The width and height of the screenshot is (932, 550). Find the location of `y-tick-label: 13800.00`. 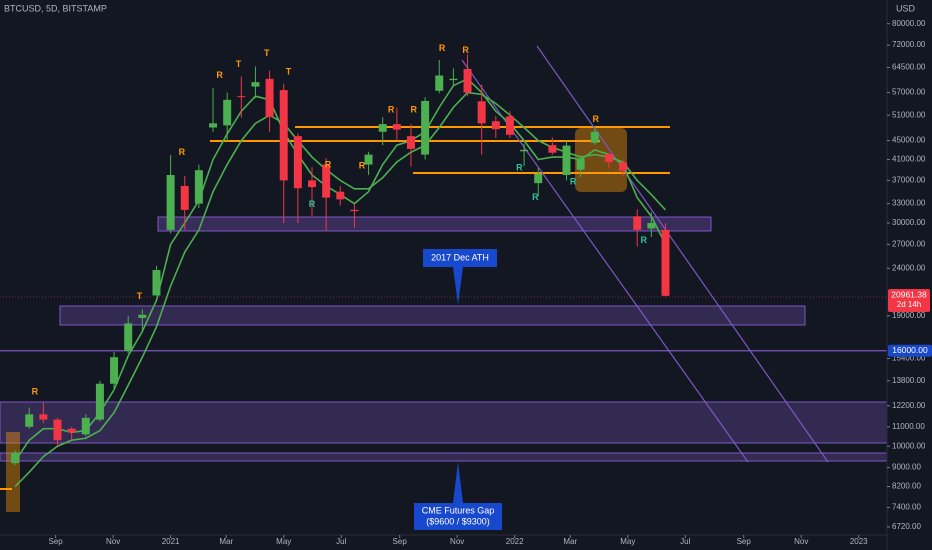

y-tick-label: 13800.00 is located at coordinates (909, 380).